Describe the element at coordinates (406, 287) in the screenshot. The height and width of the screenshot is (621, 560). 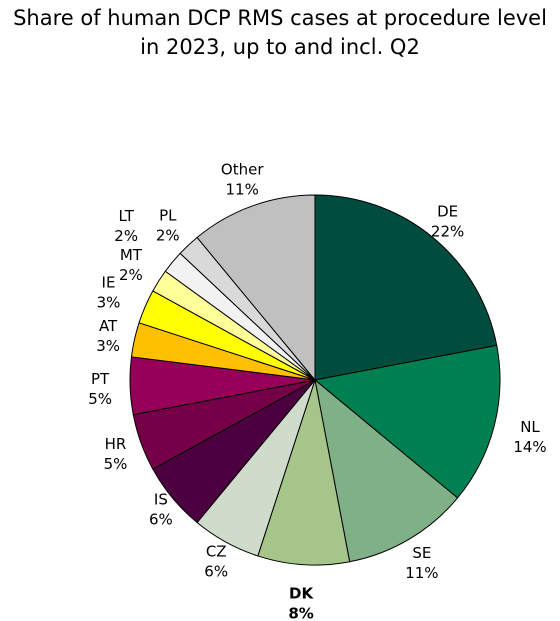
I see `pie-slice-de` at that location.